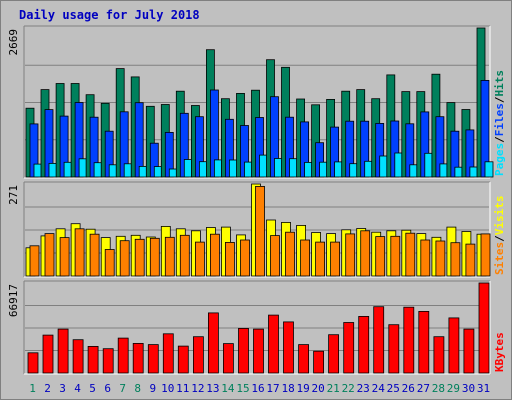  I want to click on legend-entry: Sites, so click(499, 258).